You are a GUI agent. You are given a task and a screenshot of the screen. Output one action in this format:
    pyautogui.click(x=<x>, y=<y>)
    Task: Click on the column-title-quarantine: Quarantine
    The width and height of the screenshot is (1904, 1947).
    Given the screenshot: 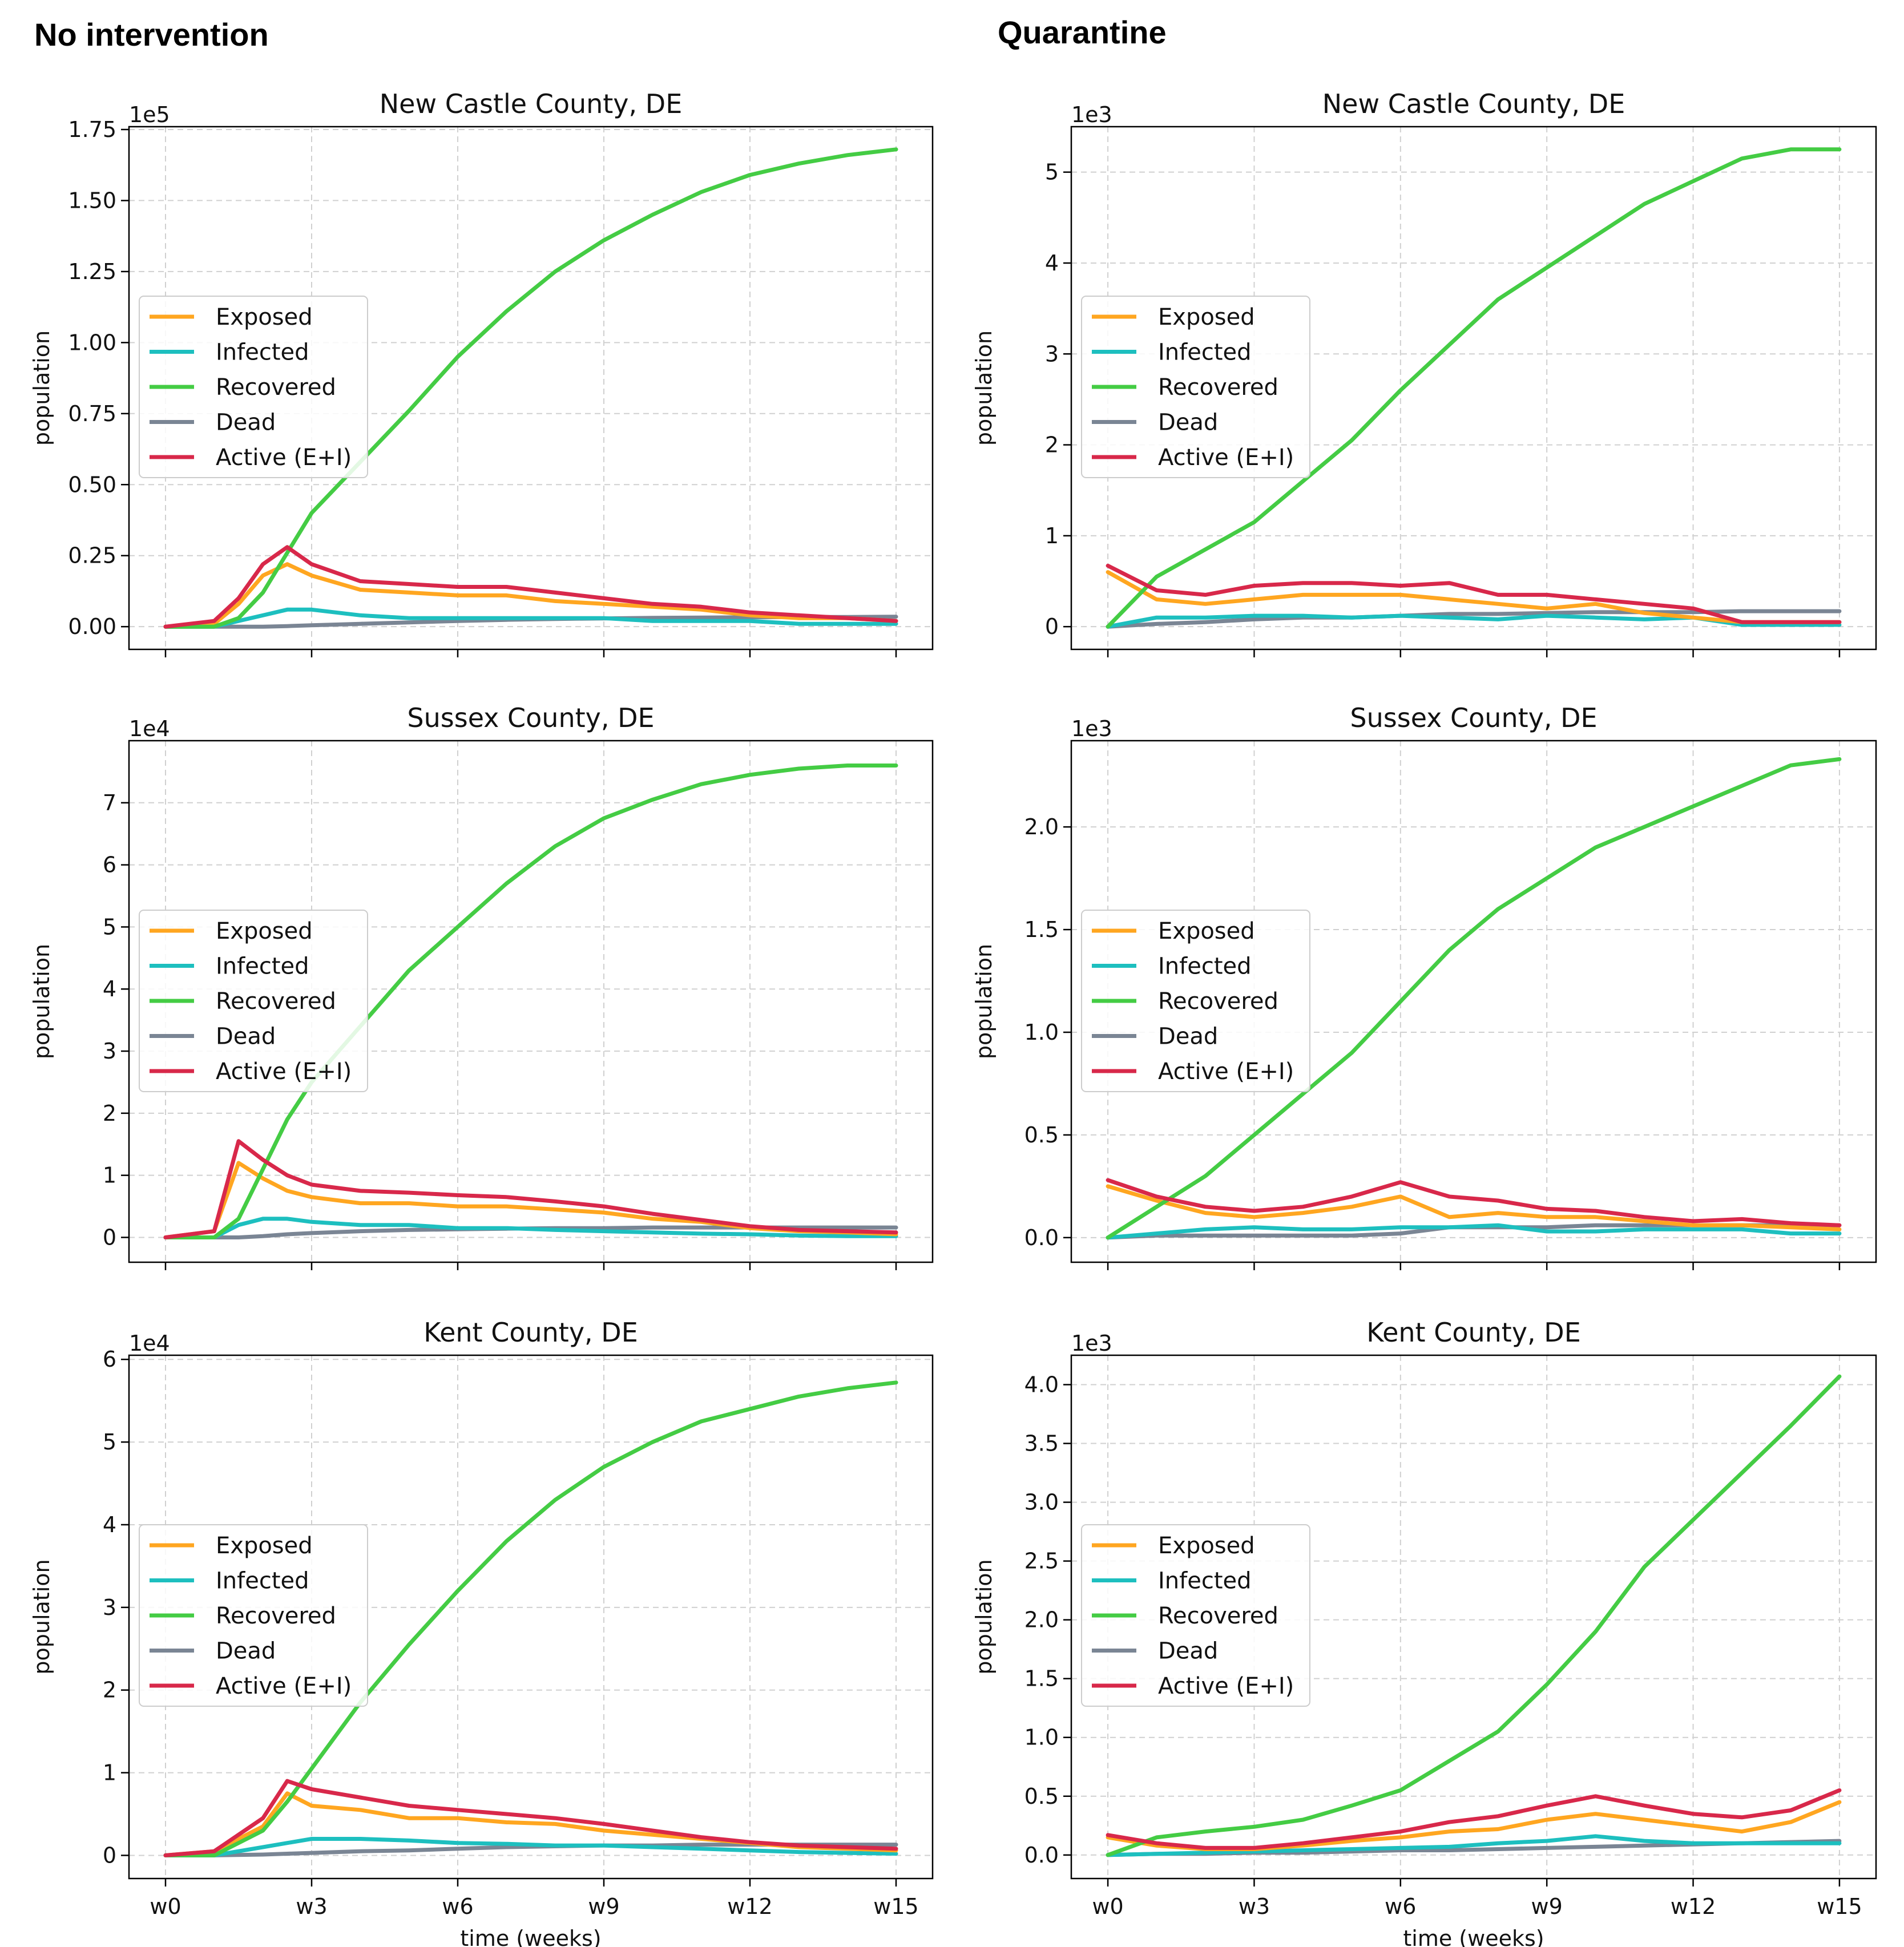 What is the action you would take?
    pyautogui.click(x=1082, y=32)
    